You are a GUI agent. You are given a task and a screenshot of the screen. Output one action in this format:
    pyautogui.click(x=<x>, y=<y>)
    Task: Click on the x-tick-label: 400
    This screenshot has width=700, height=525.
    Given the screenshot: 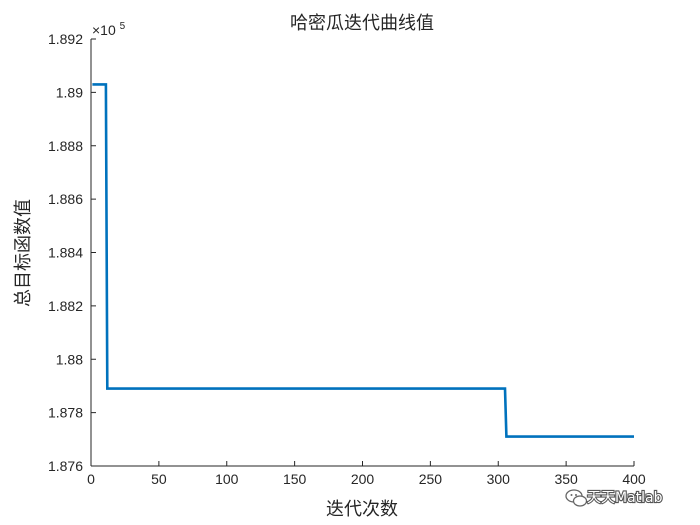 What is the action you would take?
    pyautogui.click(x=634, y=479)
    